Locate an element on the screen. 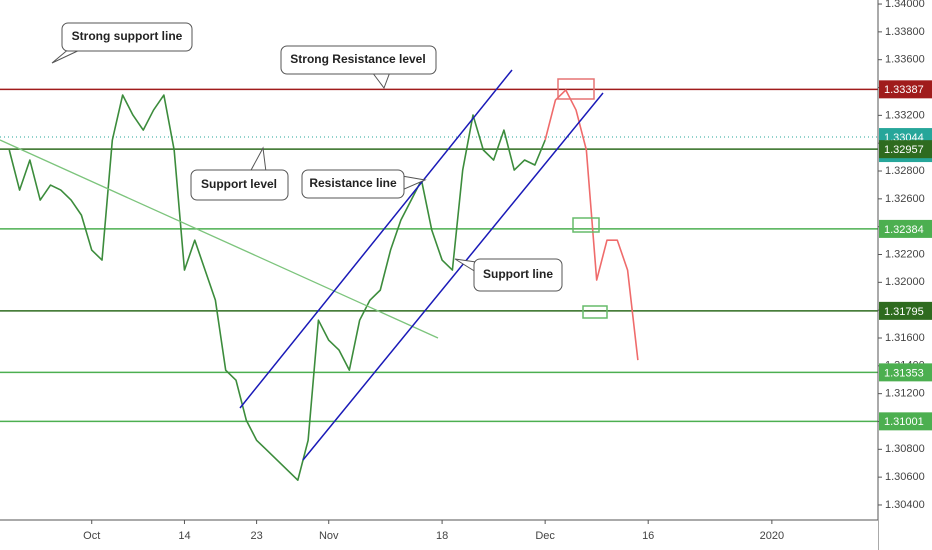  price-line is located at coordinates (591, 225).